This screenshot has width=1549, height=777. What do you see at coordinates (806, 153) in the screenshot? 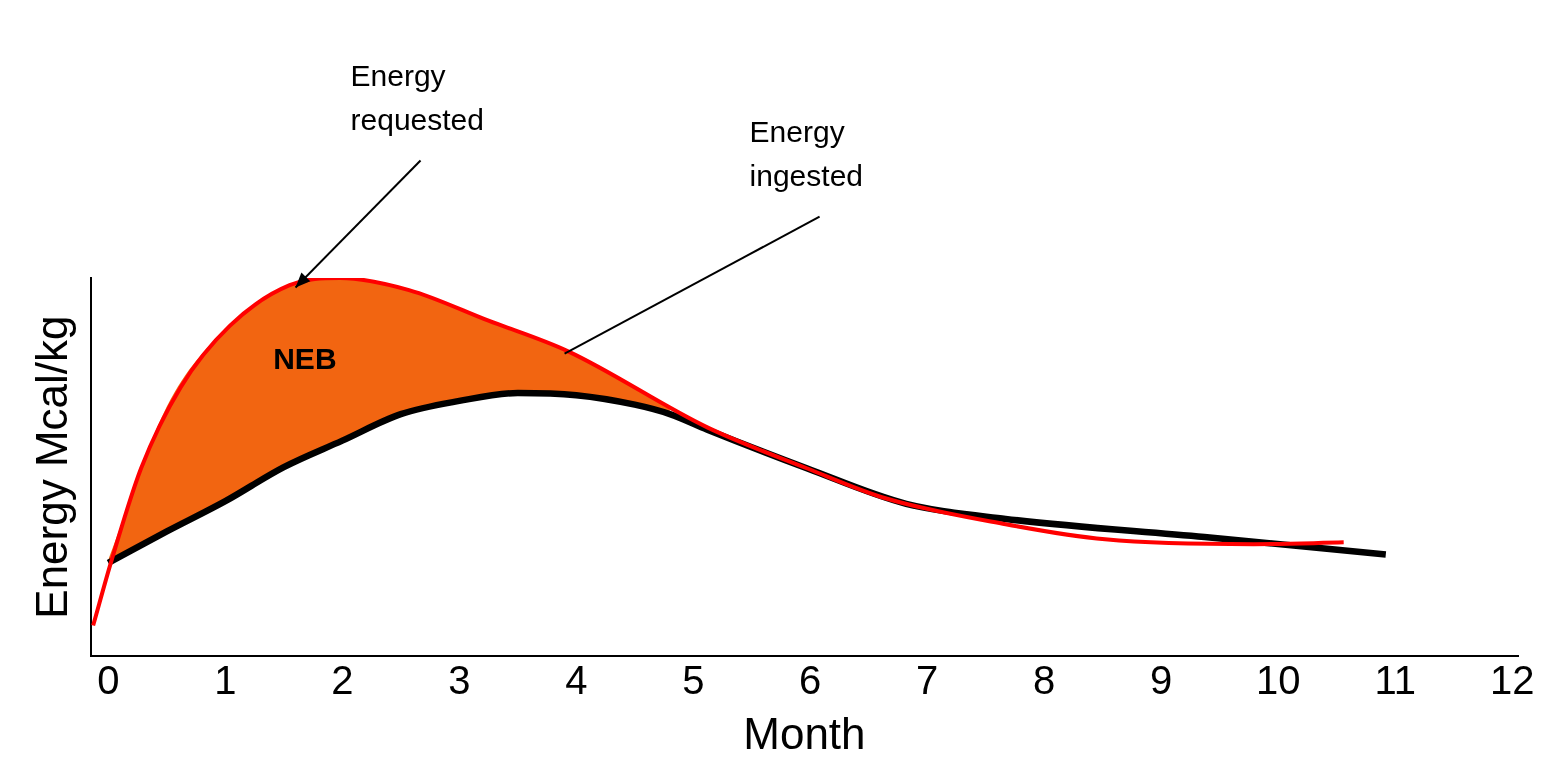
I see `annotation: Energy ingested` at bounding box center [806, 153].